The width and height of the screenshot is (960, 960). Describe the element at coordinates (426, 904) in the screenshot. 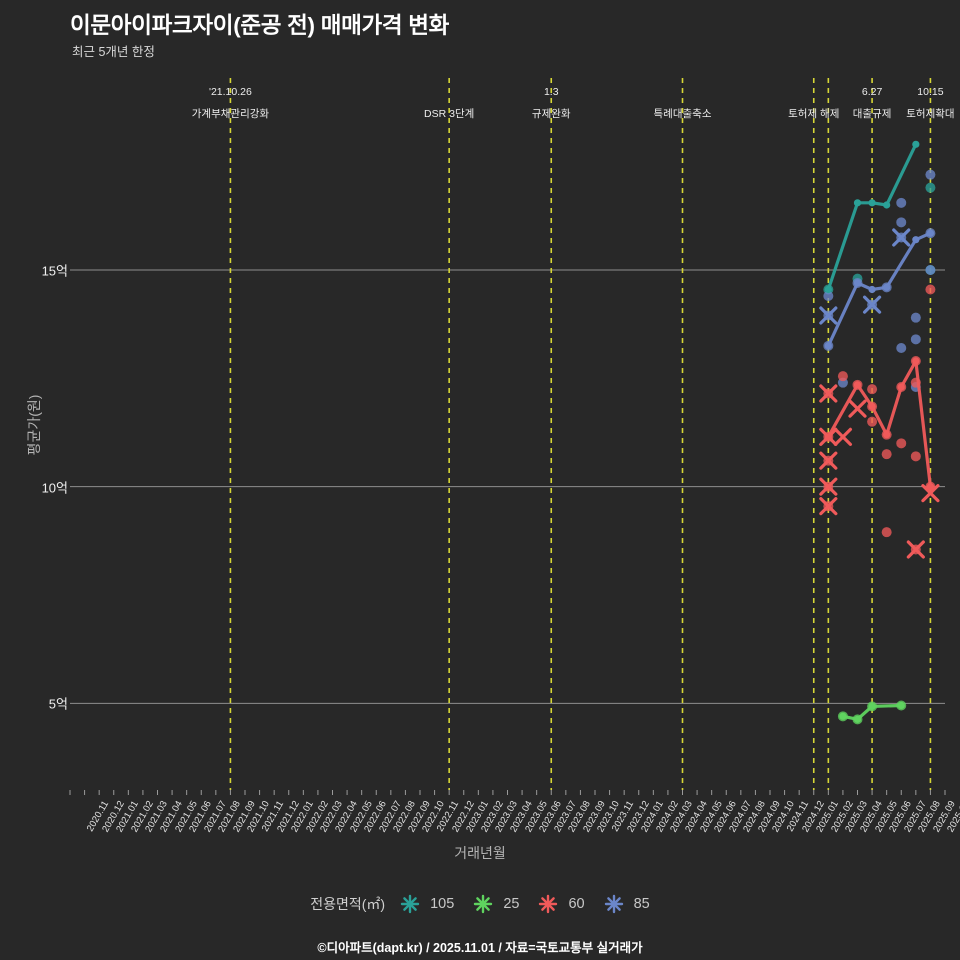

I see `legend-item-105: 105` at that location.